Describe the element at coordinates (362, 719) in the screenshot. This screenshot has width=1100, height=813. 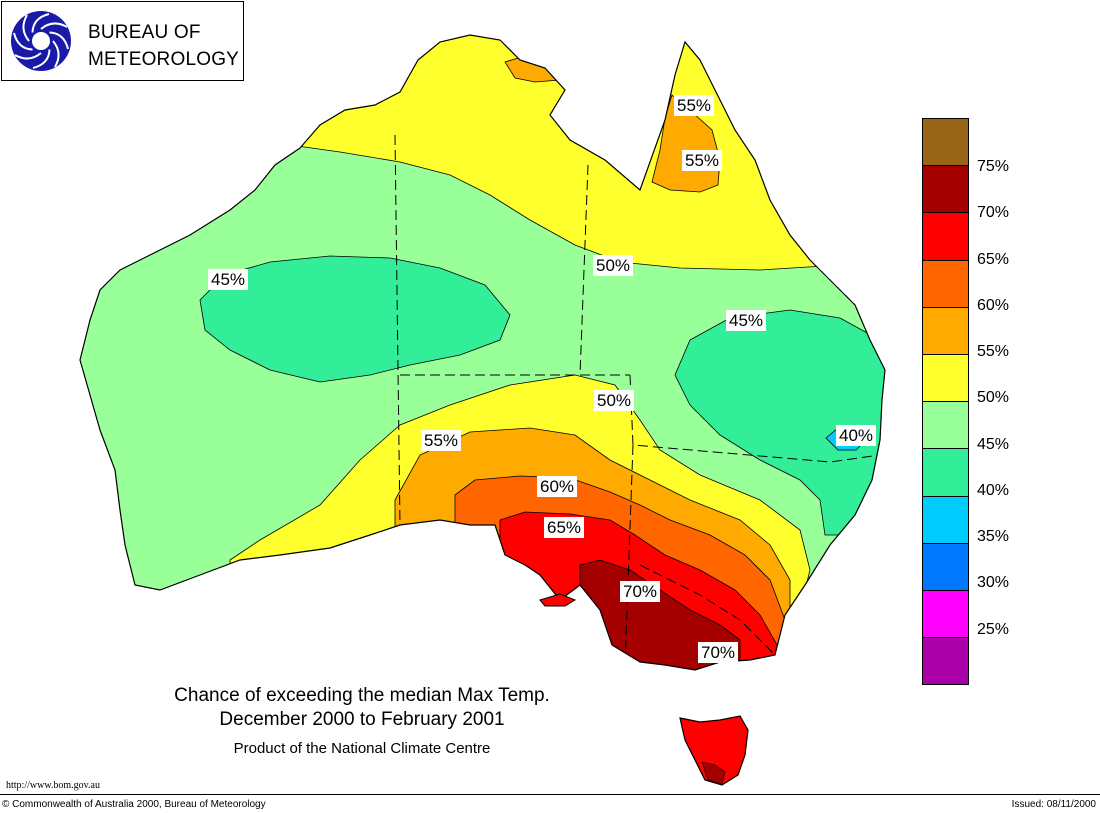
I see `map-period: December 2000 to February 2001` at that location.